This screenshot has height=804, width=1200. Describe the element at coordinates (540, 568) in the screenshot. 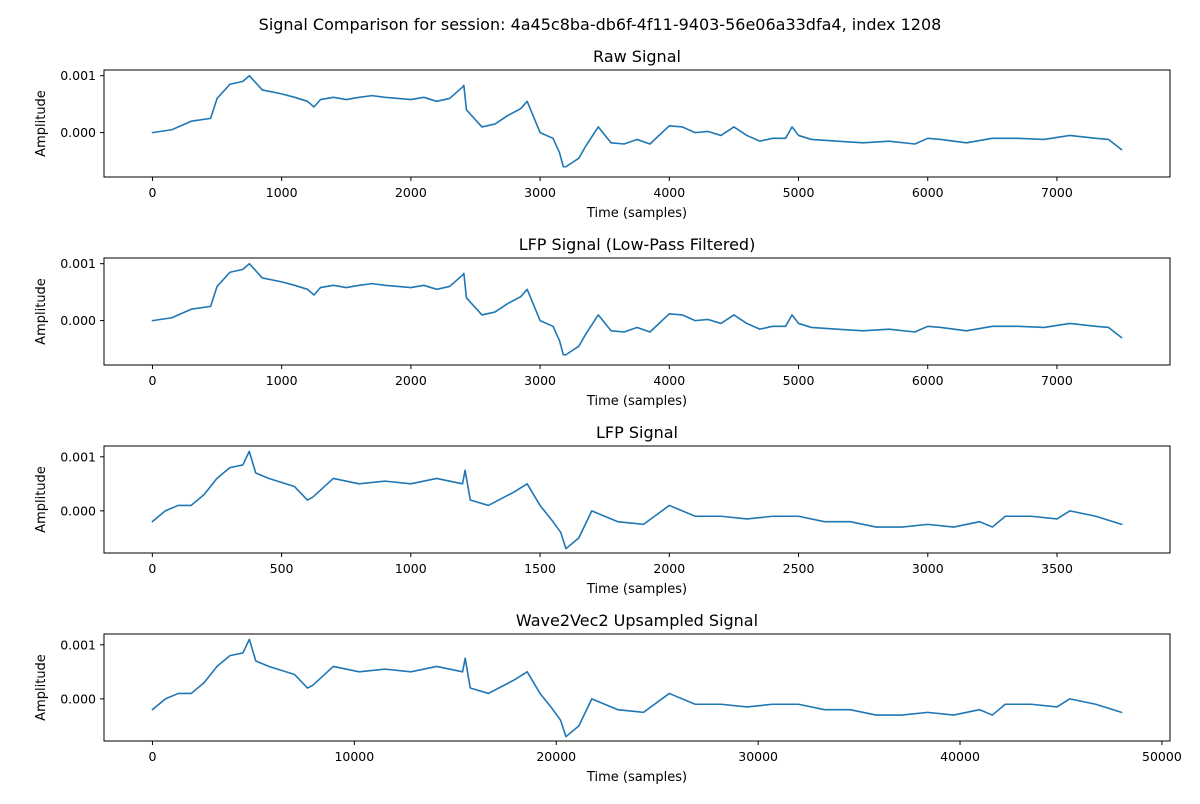

I see `x-tick-label: 1500` at that location.